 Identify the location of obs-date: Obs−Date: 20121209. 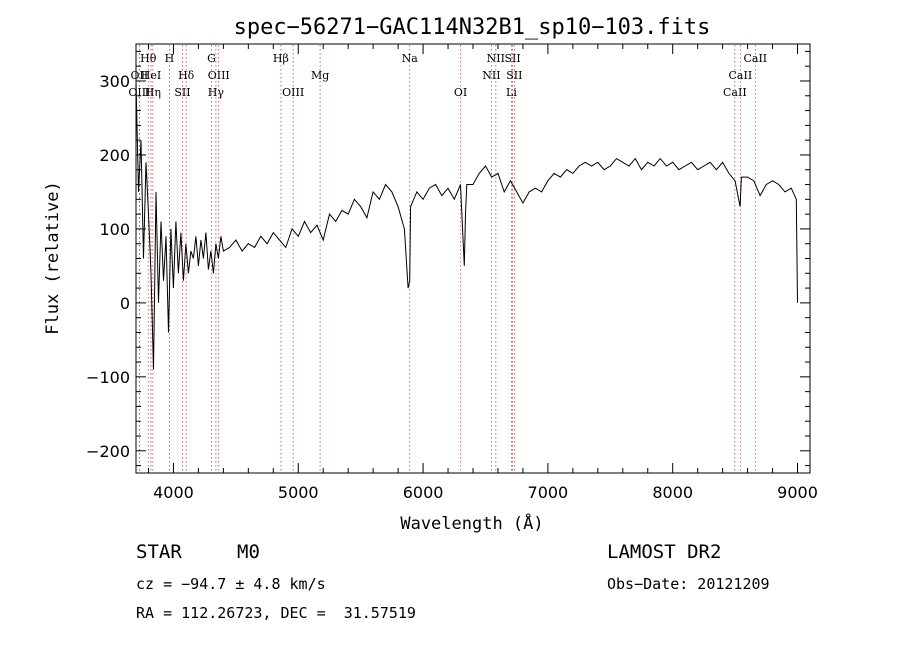
(688, 584).